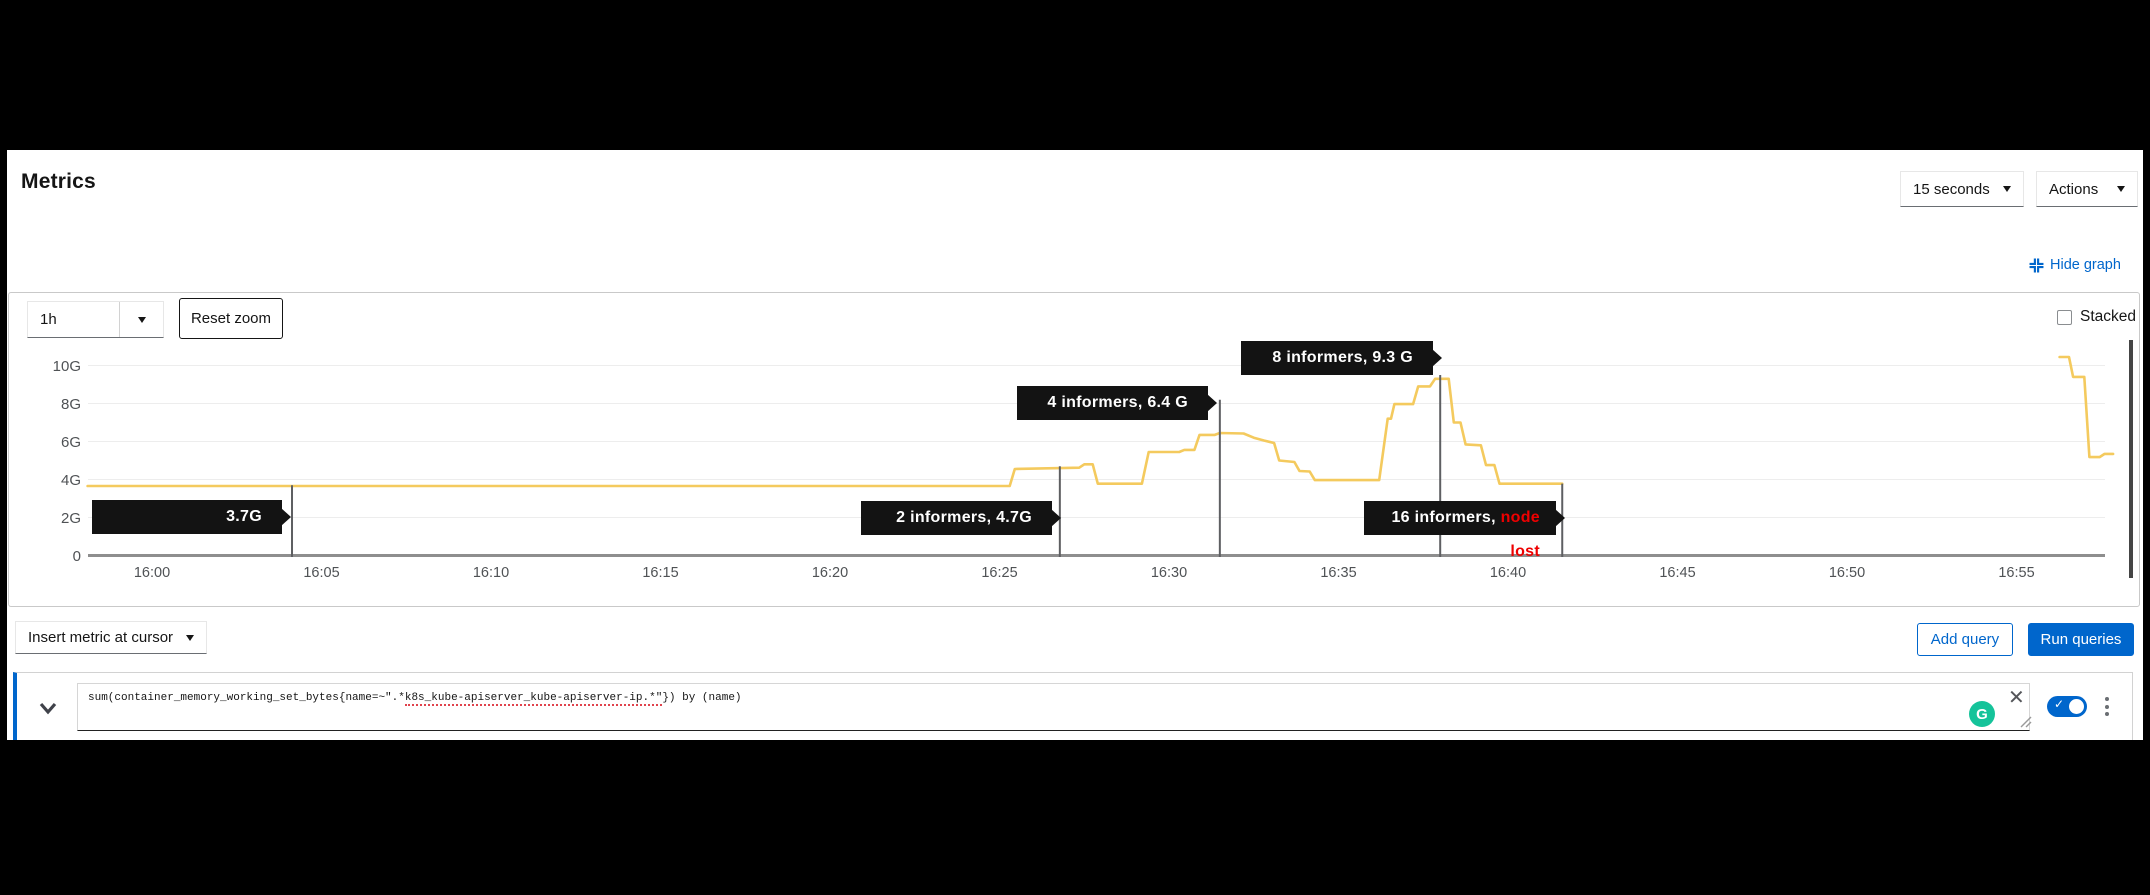 This screenshot has width=2150, height=895. I want to click on svg-text: 16:35, so click(1338, 573).